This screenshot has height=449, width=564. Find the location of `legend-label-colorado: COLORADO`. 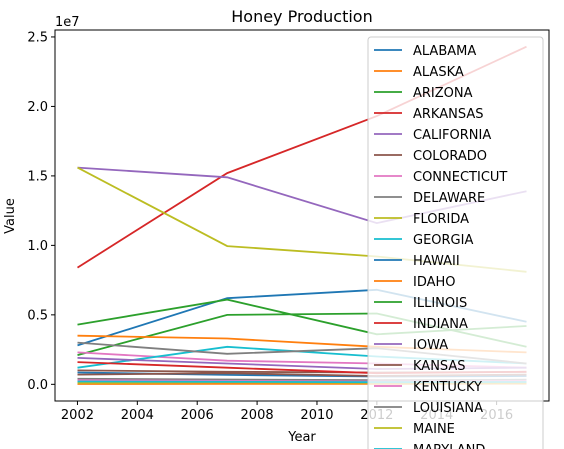

legend-label-colorado: COLORADO is located at coordinates (450, 156).